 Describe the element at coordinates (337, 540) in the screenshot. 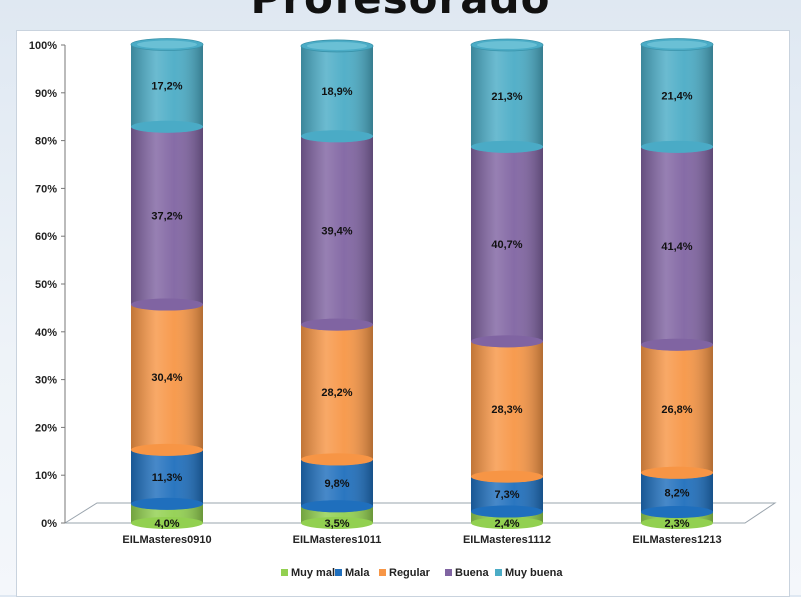

I see `x-category-label: EILMasteres1011` at that location.